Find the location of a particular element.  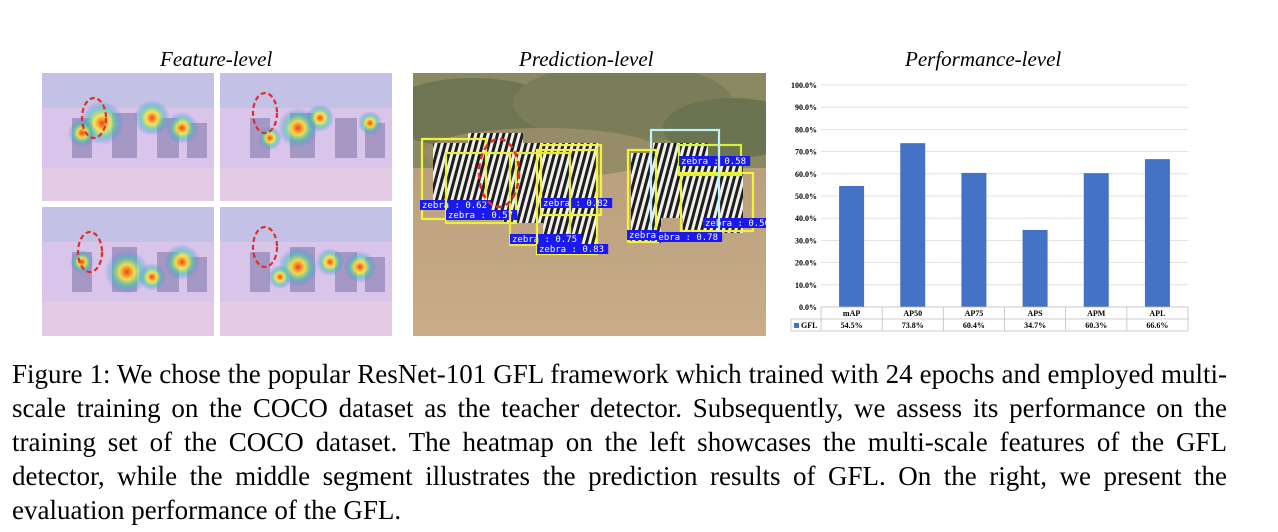

category-label: mAP is located at coordinates (851, 313).